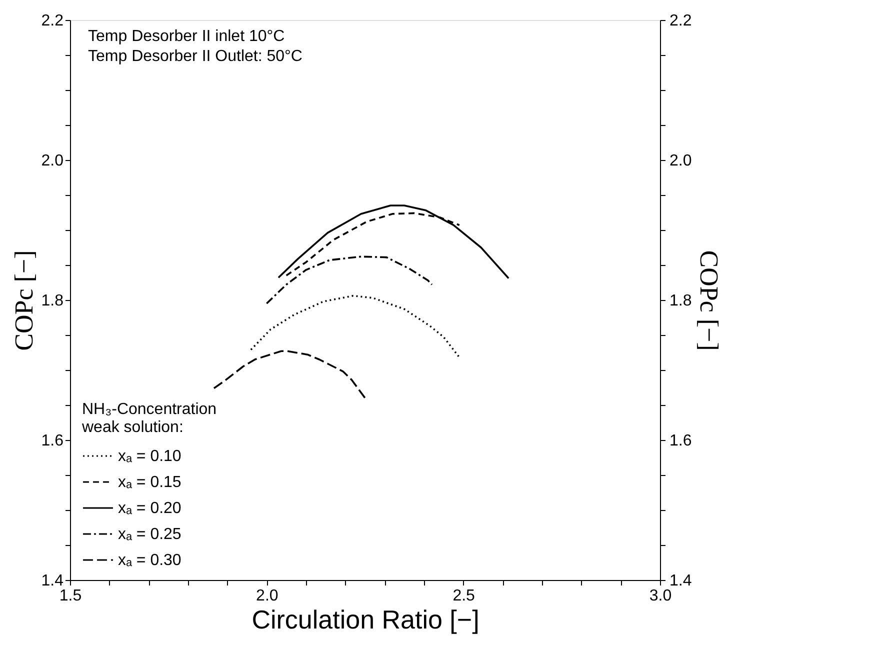  Describe the element at coordinates (681, 301) in the screenshot. I see `y2-tick-label: 1.8` at that location.